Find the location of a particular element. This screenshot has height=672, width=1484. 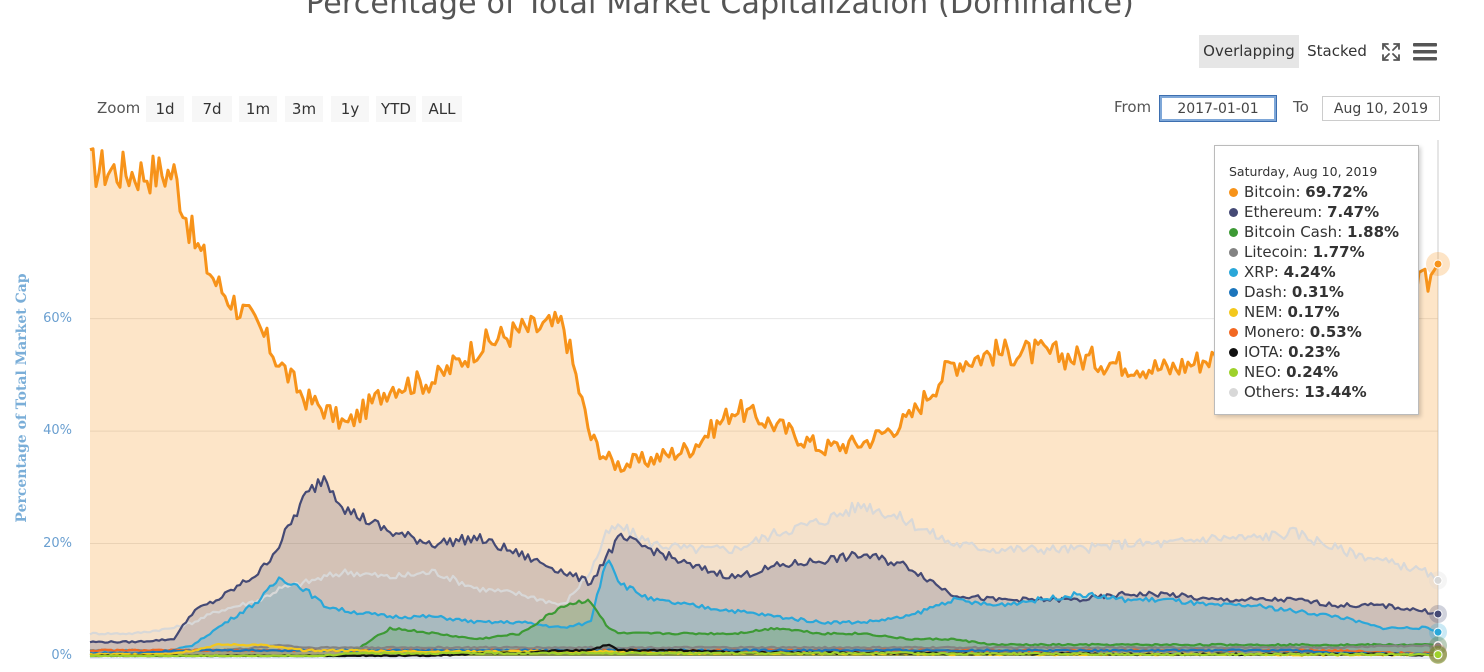

tooltip-series-name: XRP is located at coordinates (1259, 272).